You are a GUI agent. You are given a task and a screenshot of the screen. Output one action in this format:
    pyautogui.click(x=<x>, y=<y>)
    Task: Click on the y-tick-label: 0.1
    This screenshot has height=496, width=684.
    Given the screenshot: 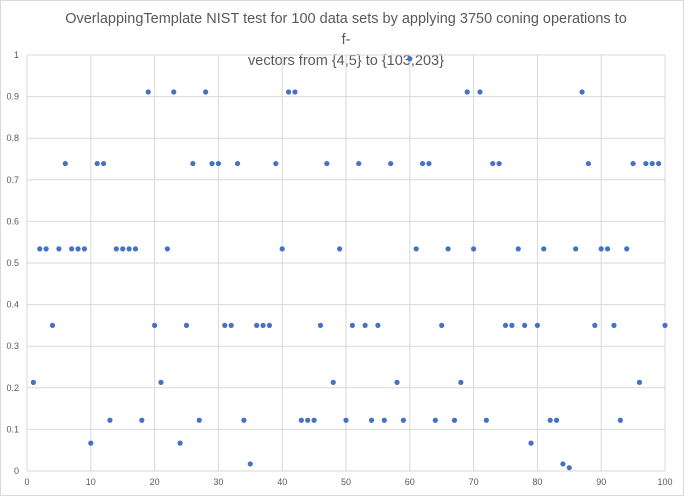 What is the action you would take?
    pyautogui.click(x=12, y=429)
    